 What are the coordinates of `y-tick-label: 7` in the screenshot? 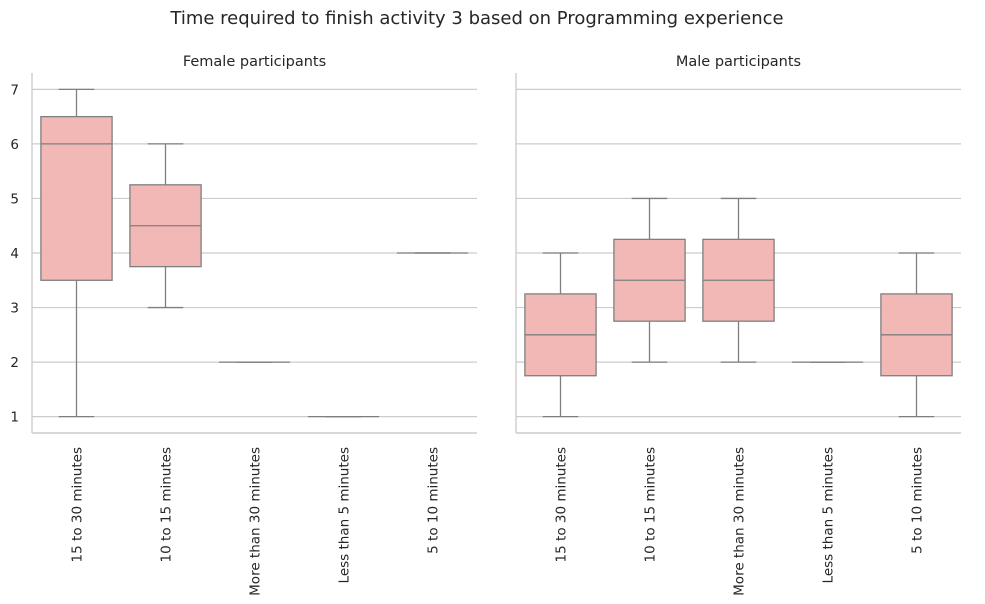 It's located at (14, 90).